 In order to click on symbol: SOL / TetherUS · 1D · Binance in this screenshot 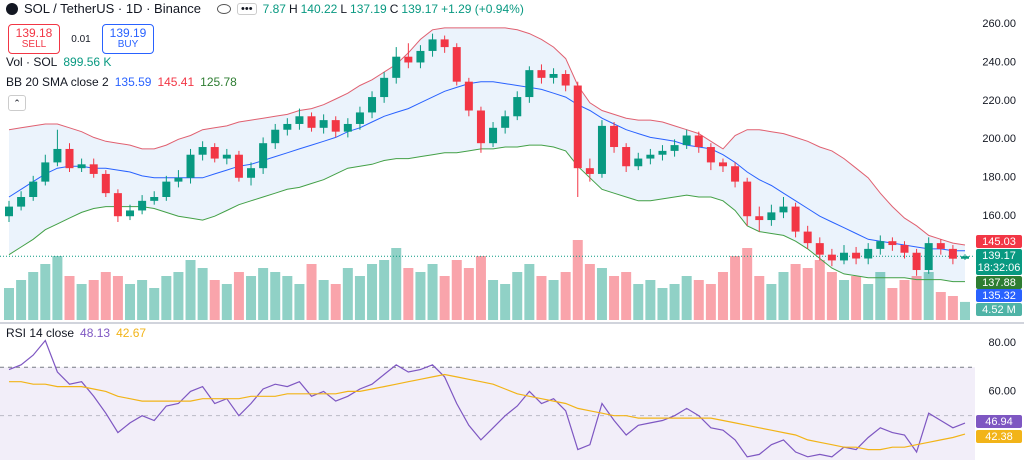, I will do `click(113, 8)`.